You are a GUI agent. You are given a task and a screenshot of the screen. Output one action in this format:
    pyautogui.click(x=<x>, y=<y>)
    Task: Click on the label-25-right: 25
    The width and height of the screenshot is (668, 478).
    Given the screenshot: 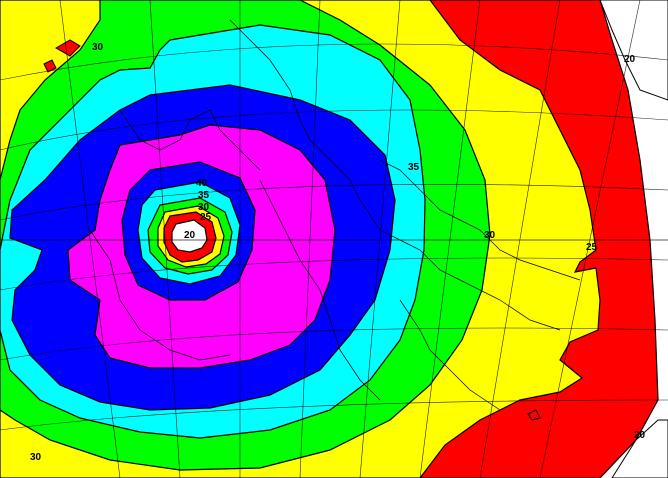 What is the action you would take?
    pyautogui.click(x=592, y=247)
    